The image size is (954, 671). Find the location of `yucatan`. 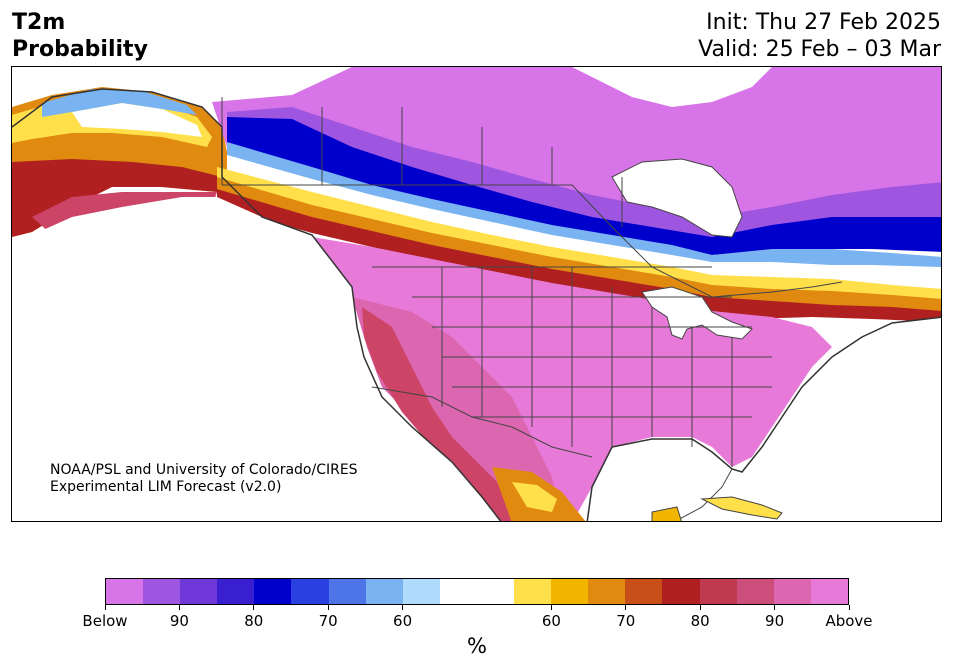

yucatan is located at coordinates (666, 513).